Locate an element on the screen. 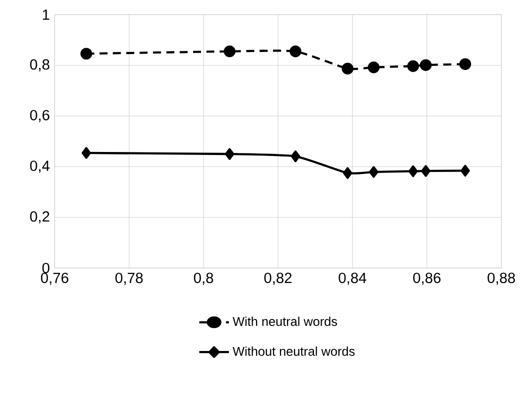  x-tick-label: 0,84 is located at coordinates (352, 278).